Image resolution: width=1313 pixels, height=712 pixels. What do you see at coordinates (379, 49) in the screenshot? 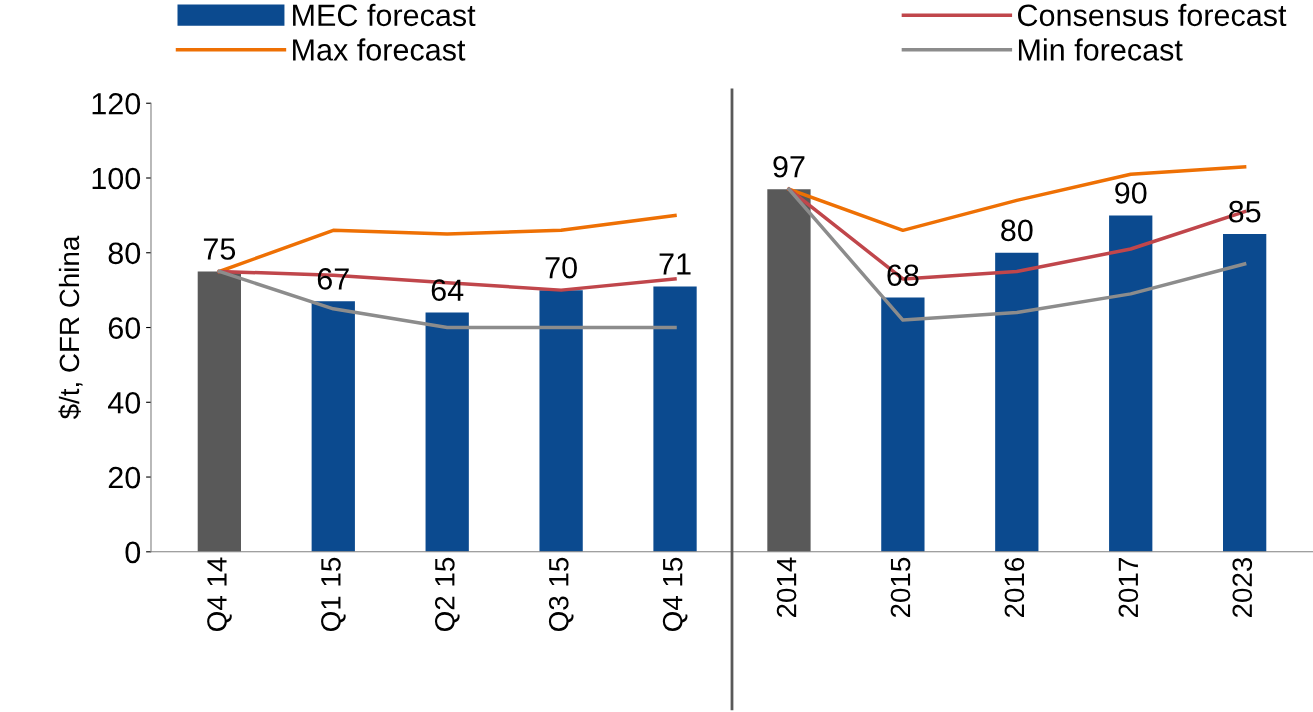
I see `legend-label: Max forecast` at bounding box center [379, 49].